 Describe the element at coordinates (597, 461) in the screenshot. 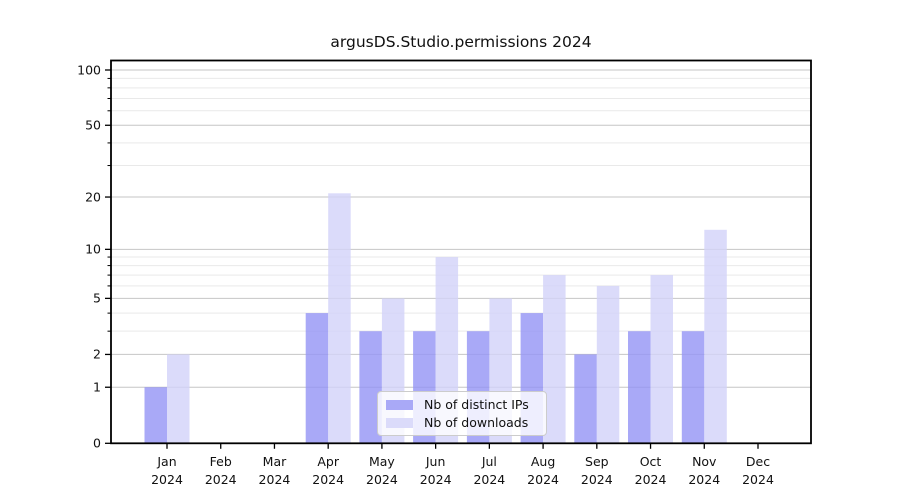

I see `x-tick-label-month: Sep` at that location.